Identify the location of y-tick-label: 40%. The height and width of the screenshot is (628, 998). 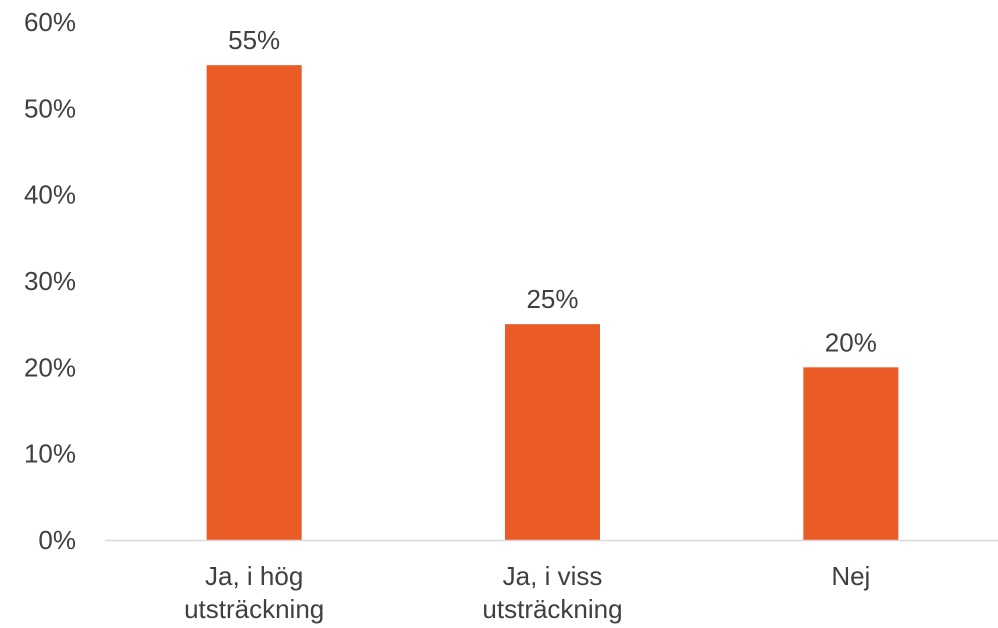
(50, 195).